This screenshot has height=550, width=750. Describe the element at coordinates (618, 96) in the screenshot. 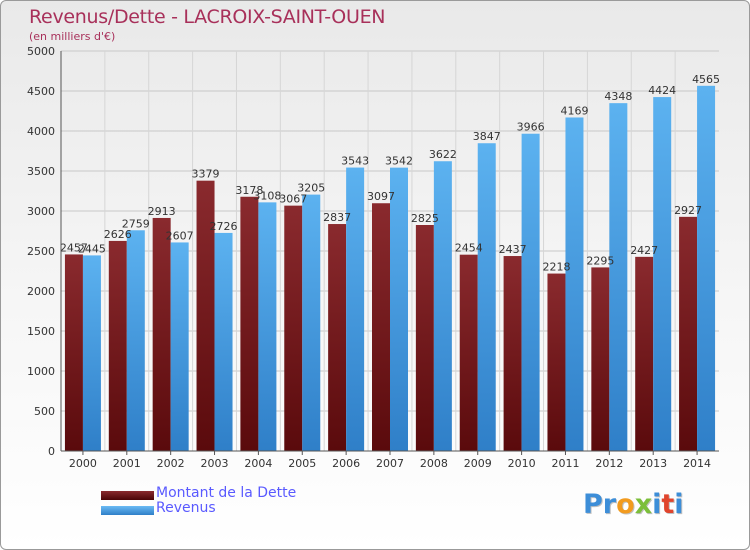

I see `value-label-revenue: 4348` at that location.